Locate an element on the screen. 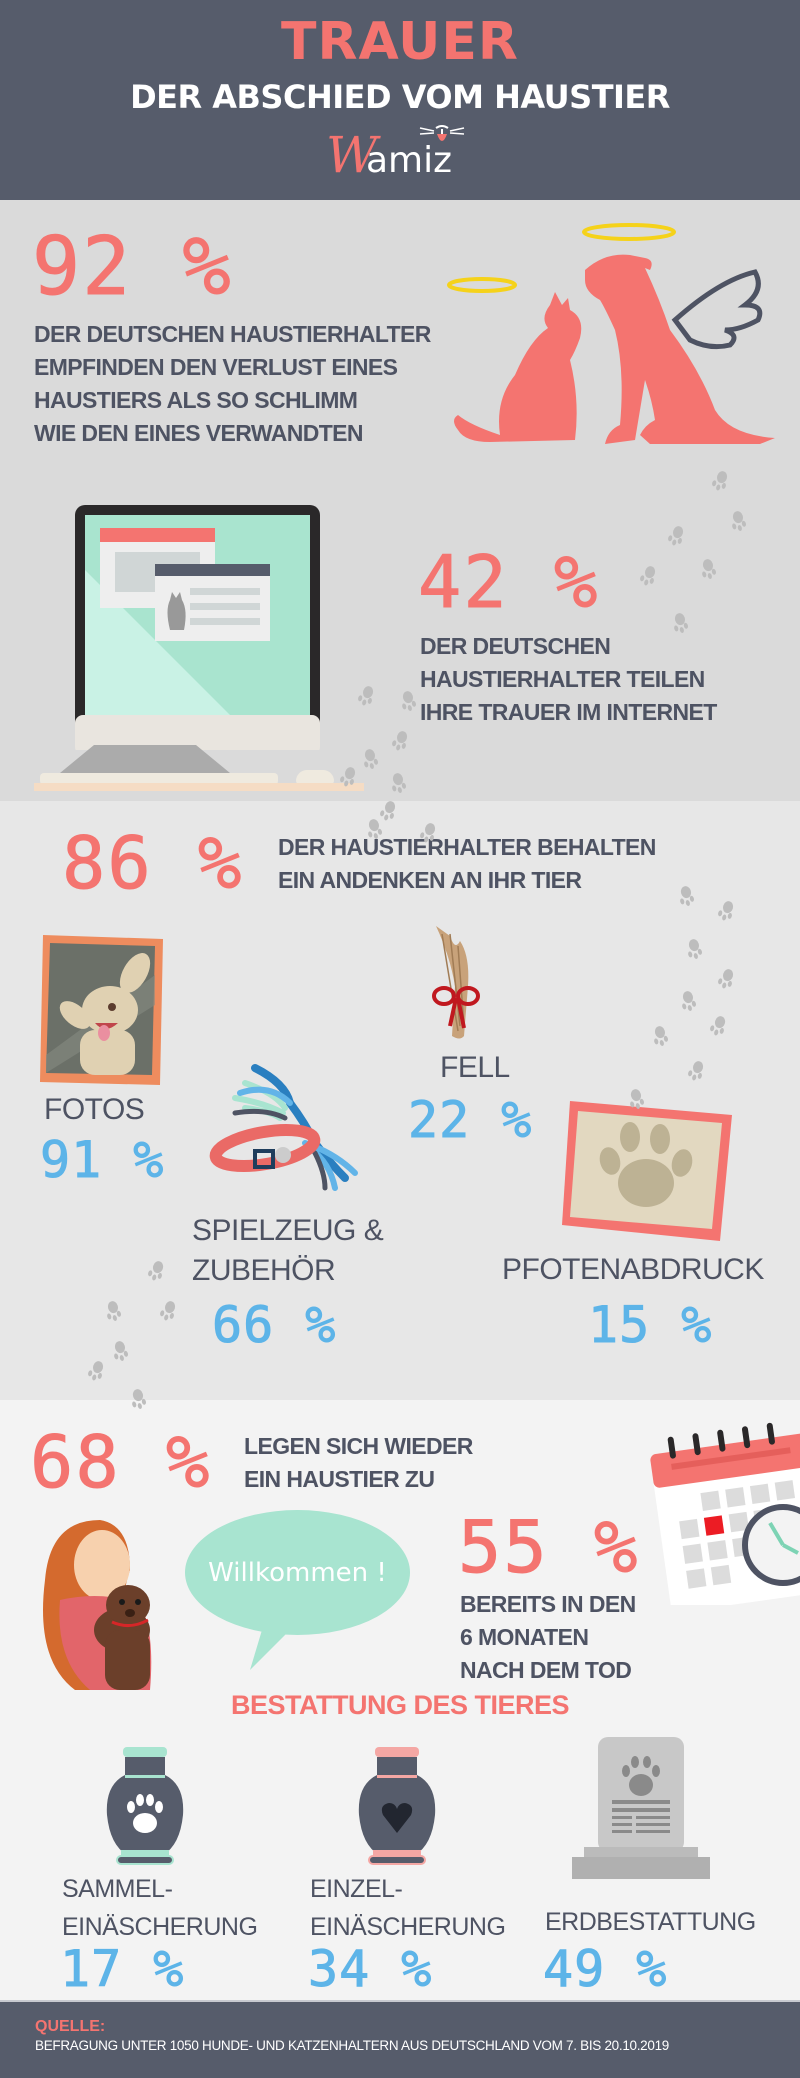 Image resolution: width=800 pixels, height=2078 pixels. stat-68-value: 68 % is located at coordinates (120, 1462).